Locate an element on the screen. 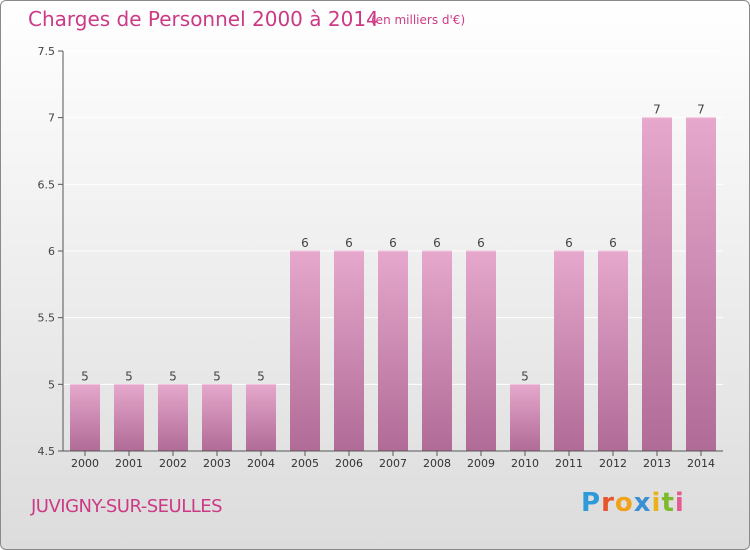 Image resolution: width=750 pixels, height=550 pixels. y-tick-label: 6.5 is located at coordinates (47, 184).